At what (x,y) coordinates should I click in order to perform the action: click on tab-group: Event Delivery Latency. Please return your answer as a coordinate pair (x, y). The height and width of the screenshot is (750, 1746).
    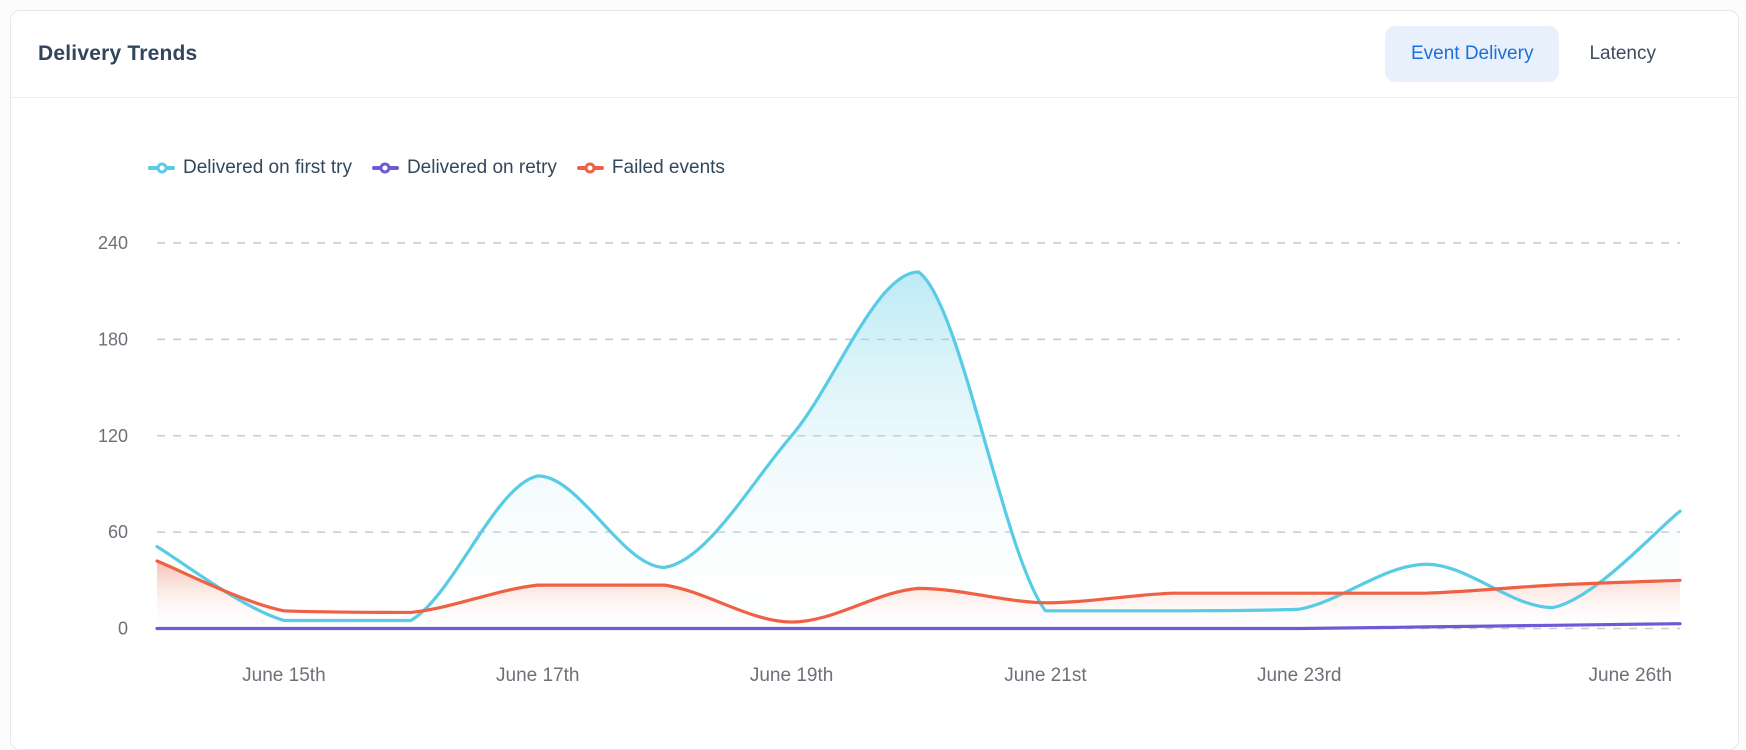
    Looking at the image, I should click on (1533, 54).